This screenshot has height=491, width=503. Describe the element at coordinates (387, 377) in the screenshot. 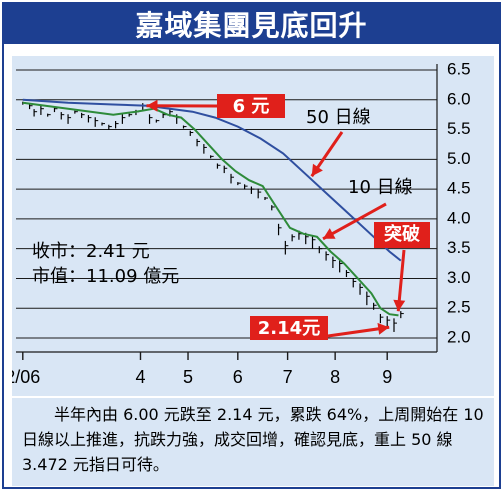

I see `x-tick-label: 9` at that location.